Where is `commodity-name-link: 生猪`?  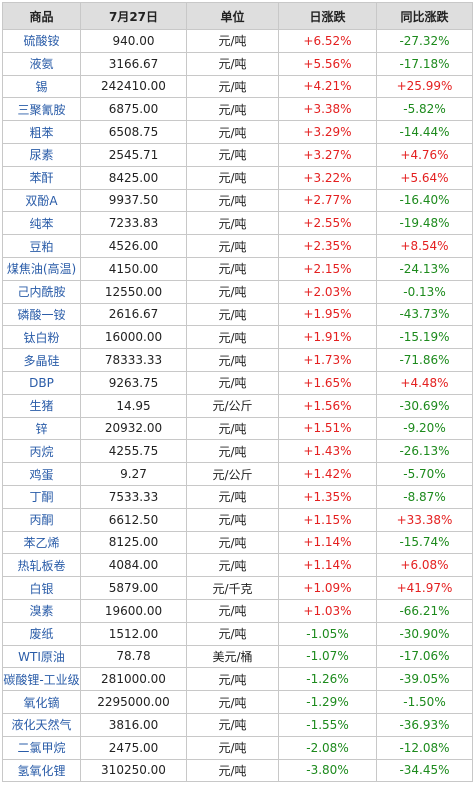 commodity-name-link: 生猪 is located at coordinates (41, 405).